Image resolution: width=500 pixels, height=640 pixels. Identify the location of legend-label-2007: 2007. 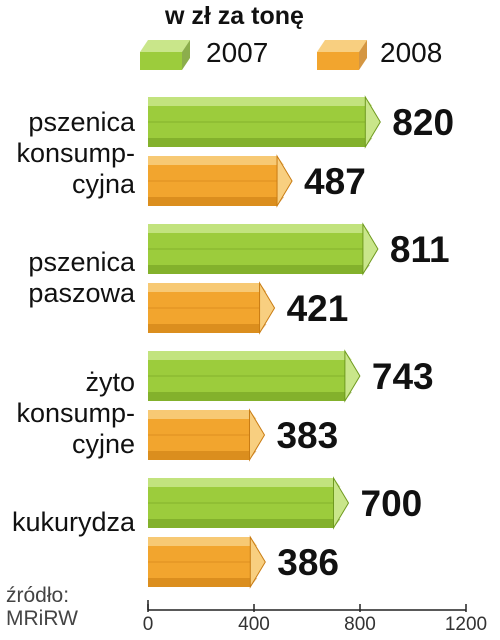
(237, 52).